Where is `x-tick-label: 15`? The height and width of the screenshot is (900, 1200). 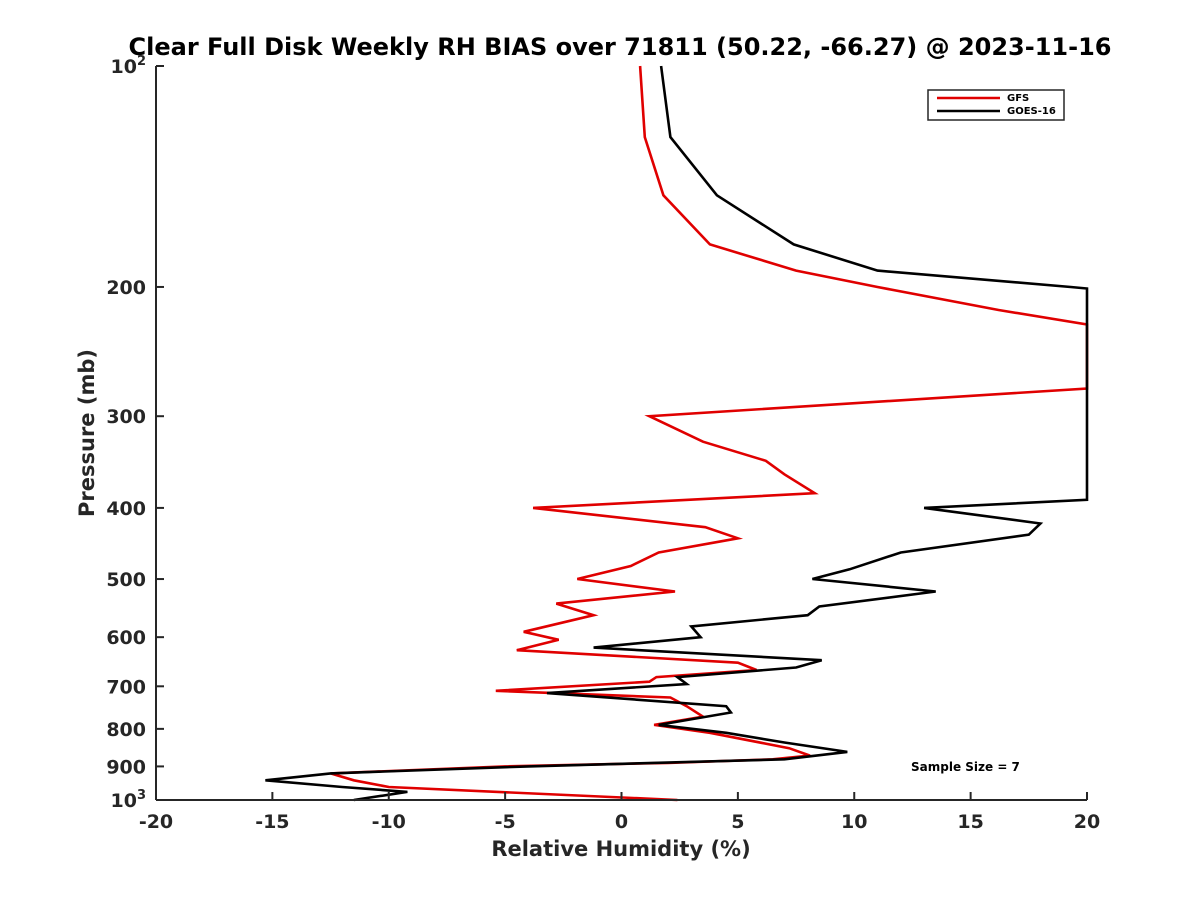
x-tick-label: 15 is located at coordinates (970, 822).